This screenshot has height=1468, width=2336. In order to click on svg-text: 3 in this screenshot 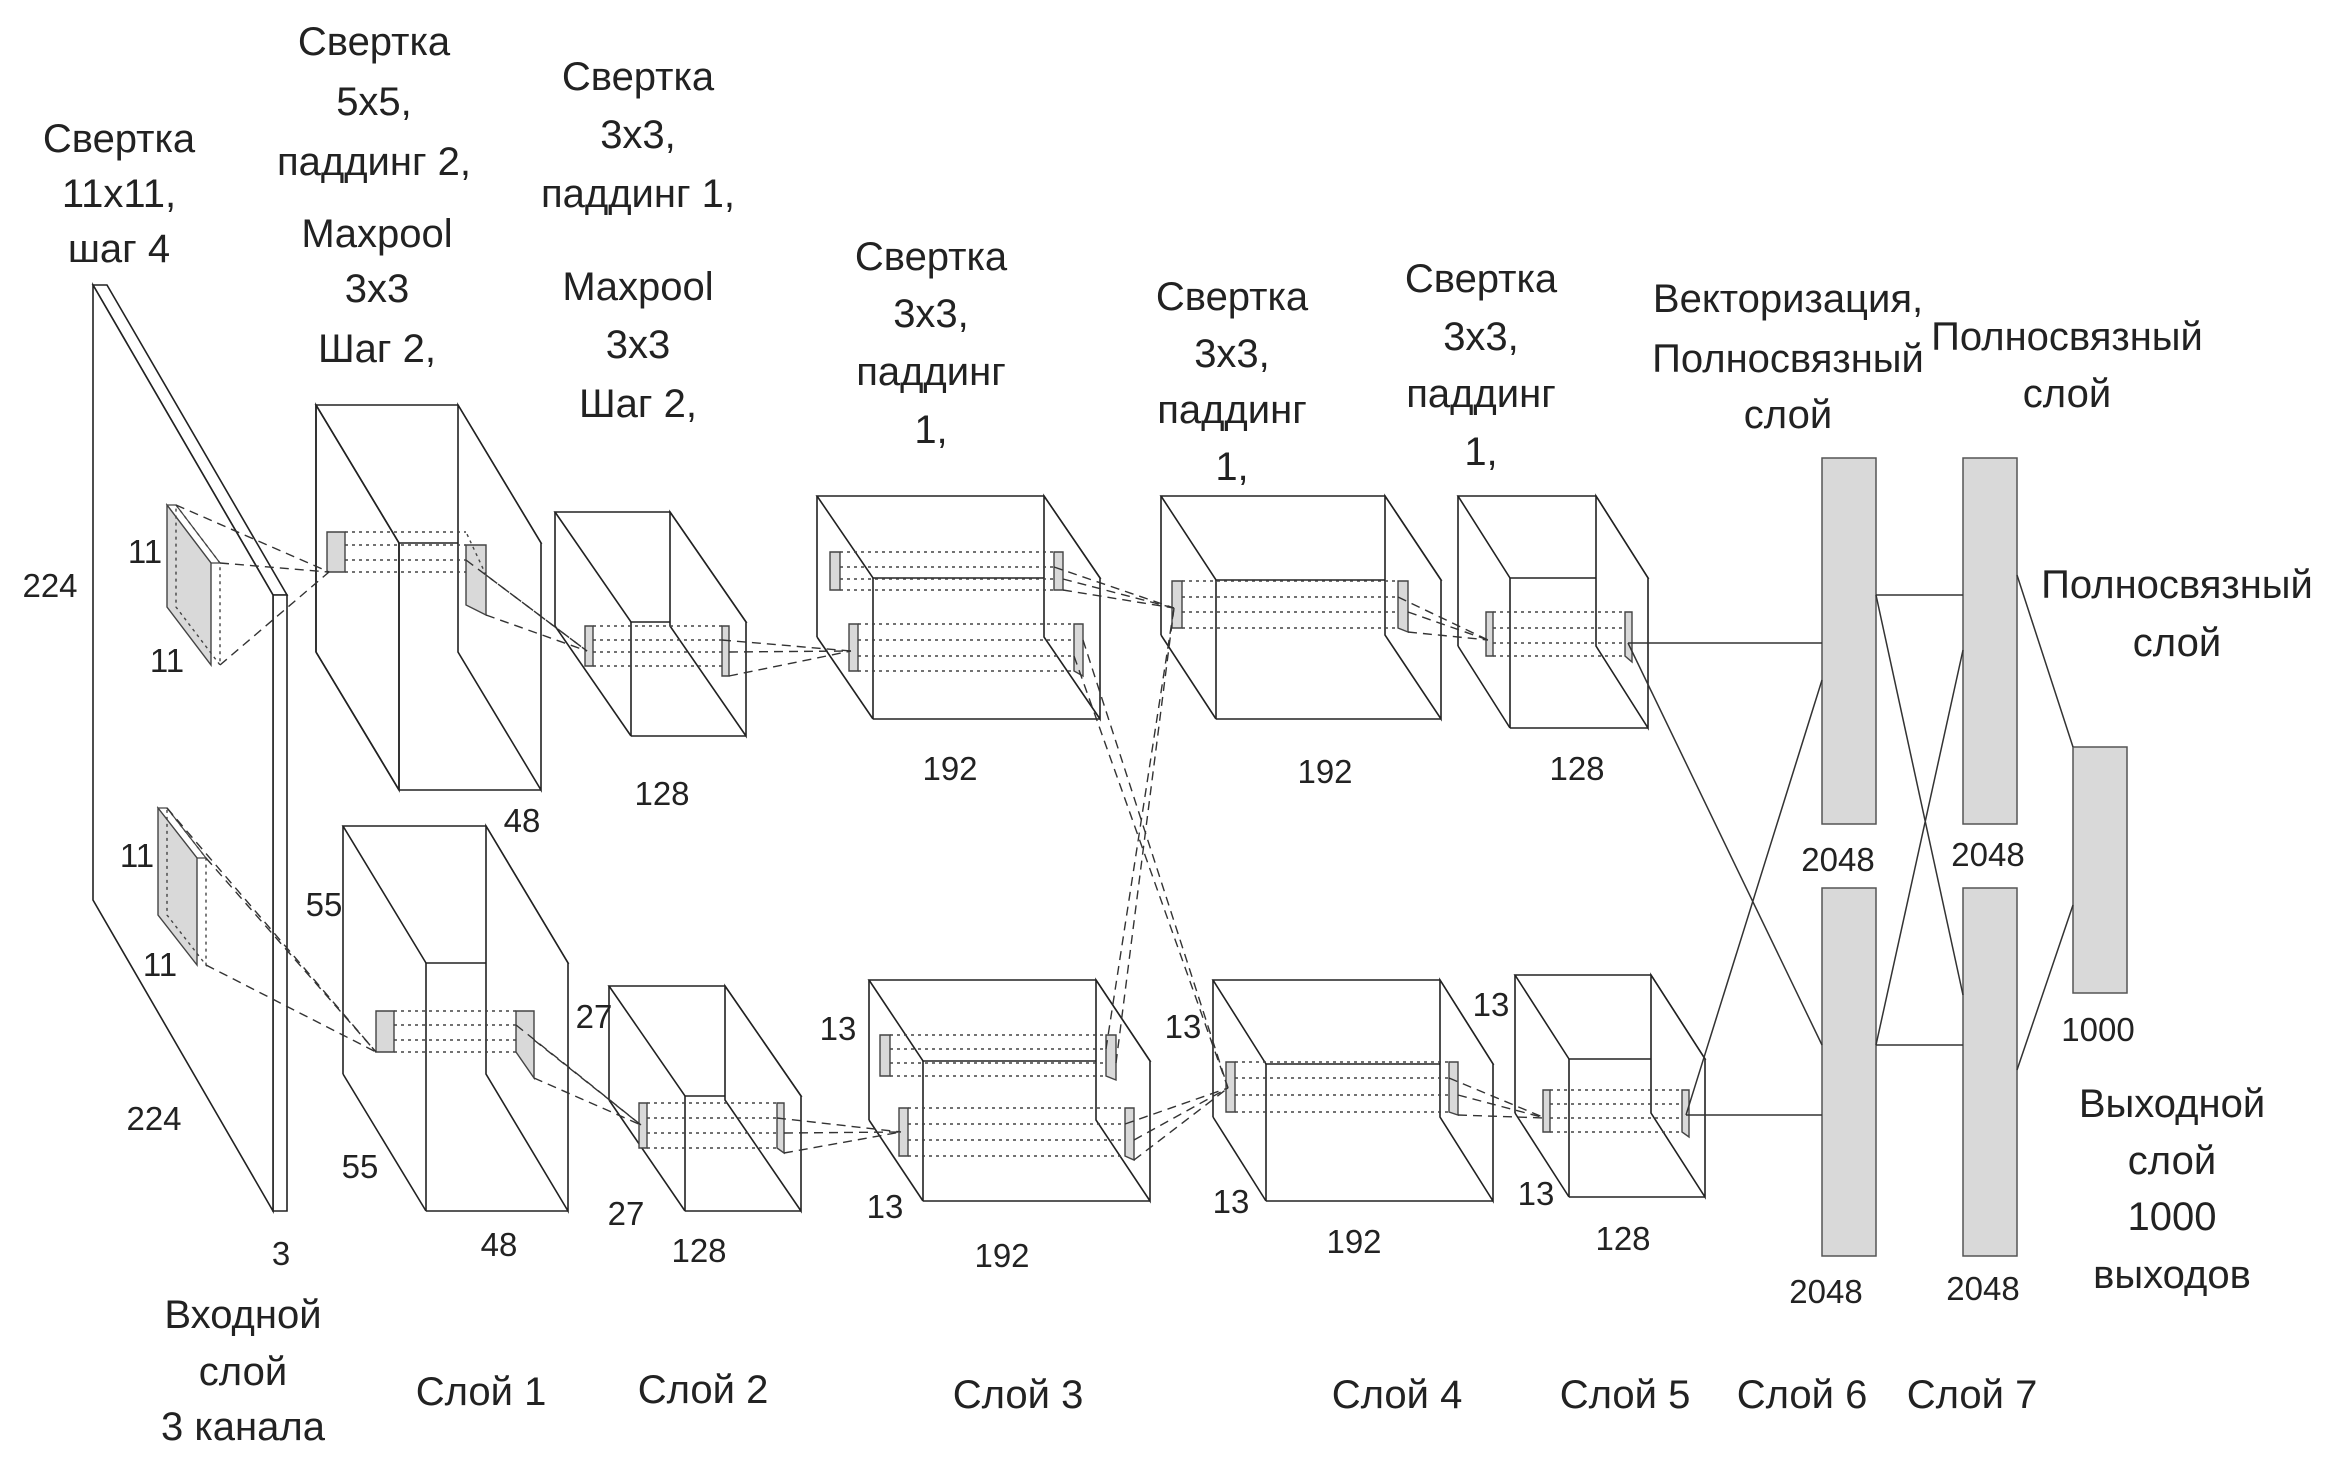, I will do `click(281, 1253)`.